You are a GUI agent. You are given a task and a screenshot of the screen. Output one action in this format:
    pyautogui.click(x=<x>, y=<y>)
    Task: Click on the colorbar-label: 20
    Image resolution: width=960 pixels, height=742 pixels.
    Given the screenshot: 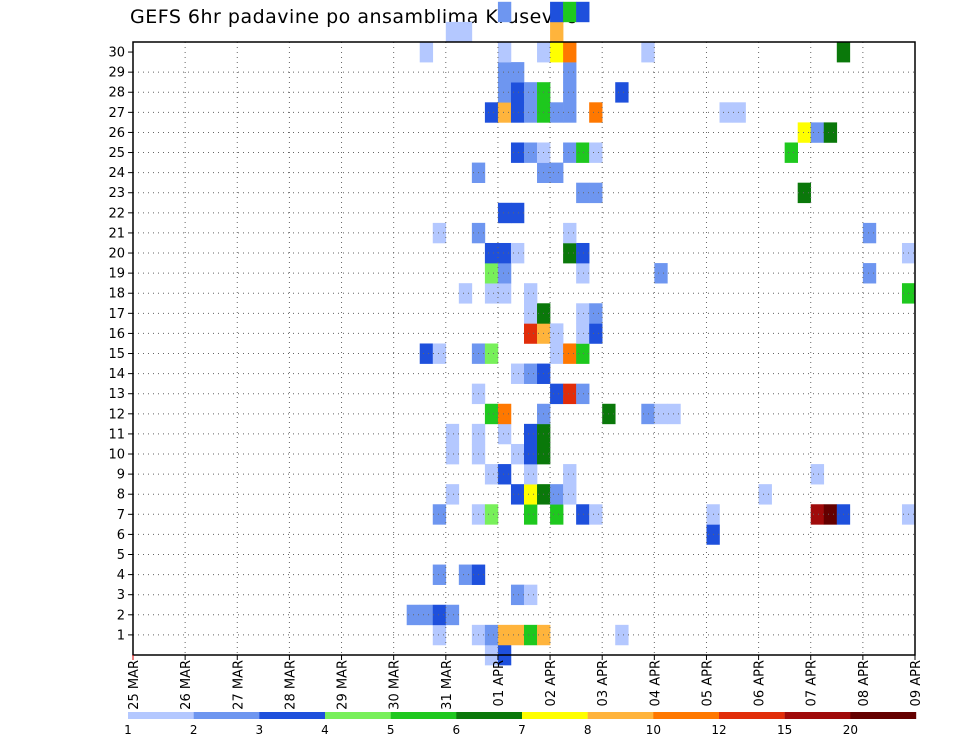 What is the action you would take?
    pyautogui.click(x=850, y=730)
    